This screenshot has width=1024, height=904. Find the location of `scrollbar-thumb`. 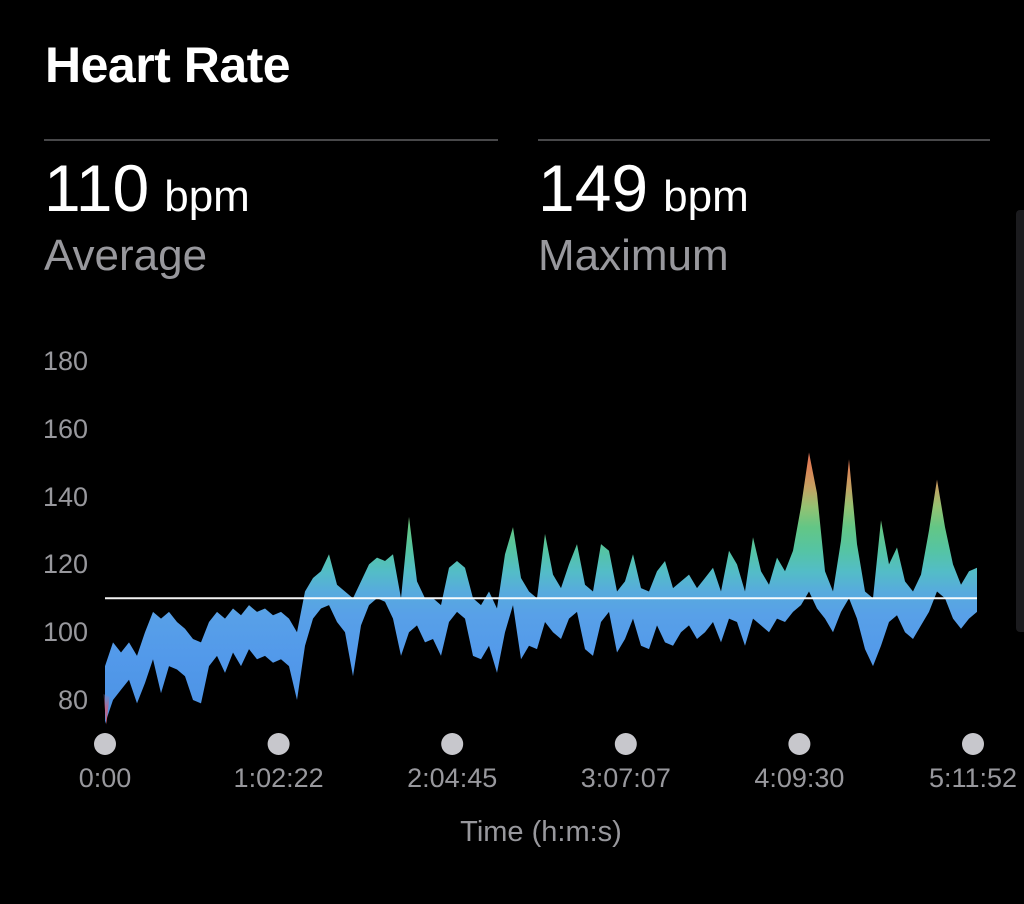

scrollbar-thumb is located at coordinates (1020, 421).